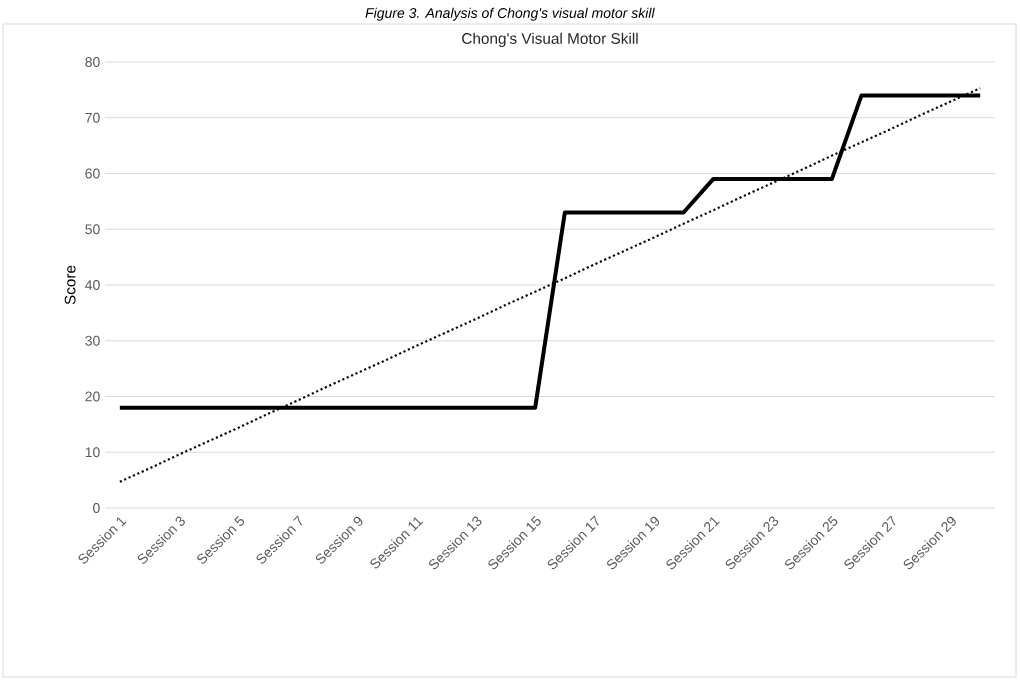 The width and height of the screenshot is (1020, 680). Describe the element at coordinates (92, 340) in the screenshot. I see `y-tick-label: 30` at that location.